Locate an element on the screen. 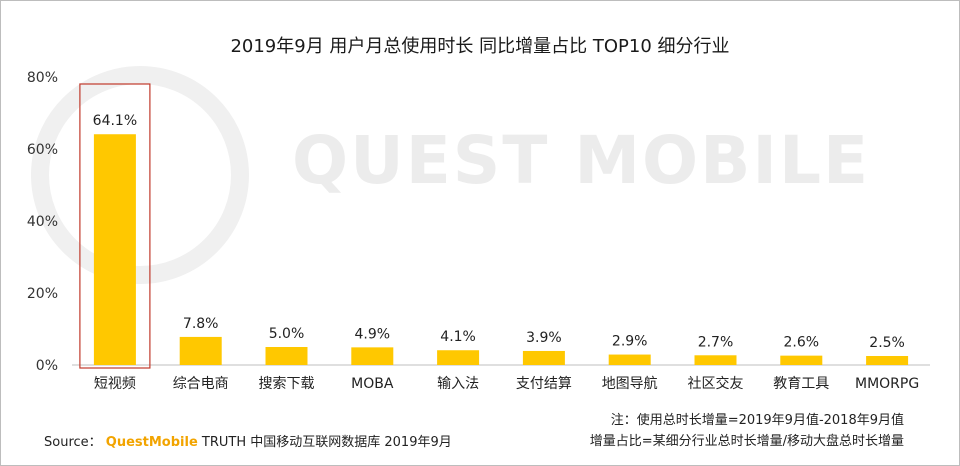 The image size is (960, 466). bar-value-label: 7.8% is located at coordinates (201, 324).